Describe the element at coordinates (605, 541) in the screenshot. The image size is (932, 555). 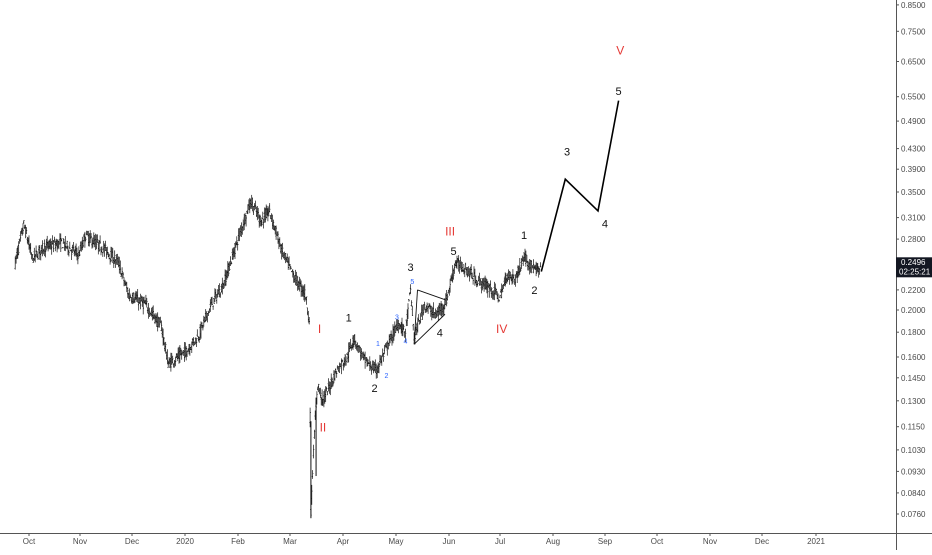
I see `x-tick-label: Sep` at that location.